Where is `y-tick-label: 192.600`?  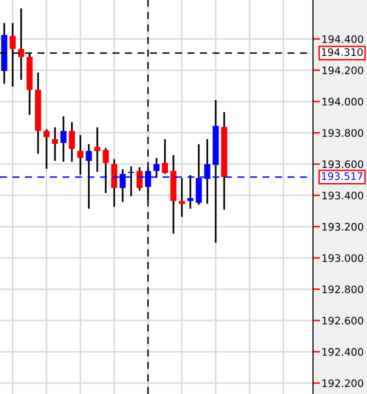 y-tick-label: 192.600 is located at coordinates (343, 320).